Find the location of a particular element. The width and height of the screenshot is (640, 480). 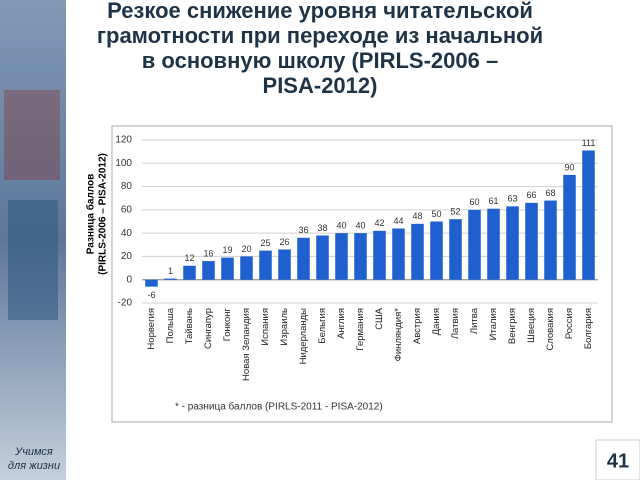

decor-image is located at coordinates (32, 135).